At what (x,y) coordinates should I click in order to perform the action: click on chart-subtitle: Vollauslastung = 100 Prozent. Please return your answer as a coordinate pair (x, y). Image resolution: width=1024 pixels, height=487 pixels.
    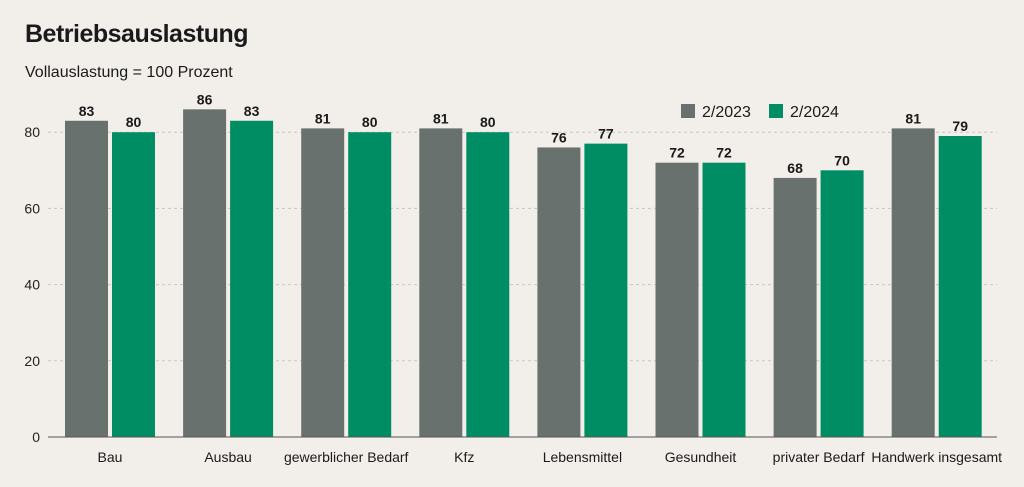
    Looking at the image, I should click on (129, 72).